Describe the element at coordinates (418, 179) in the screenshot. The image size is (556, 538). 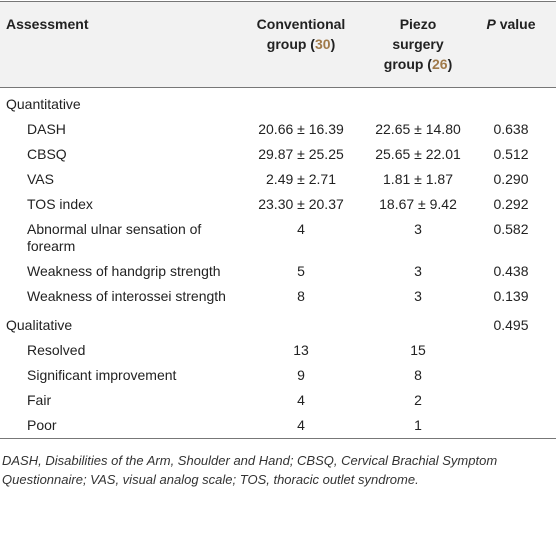
I see `piezo-value: 1.81 ± 1.87` at that location.